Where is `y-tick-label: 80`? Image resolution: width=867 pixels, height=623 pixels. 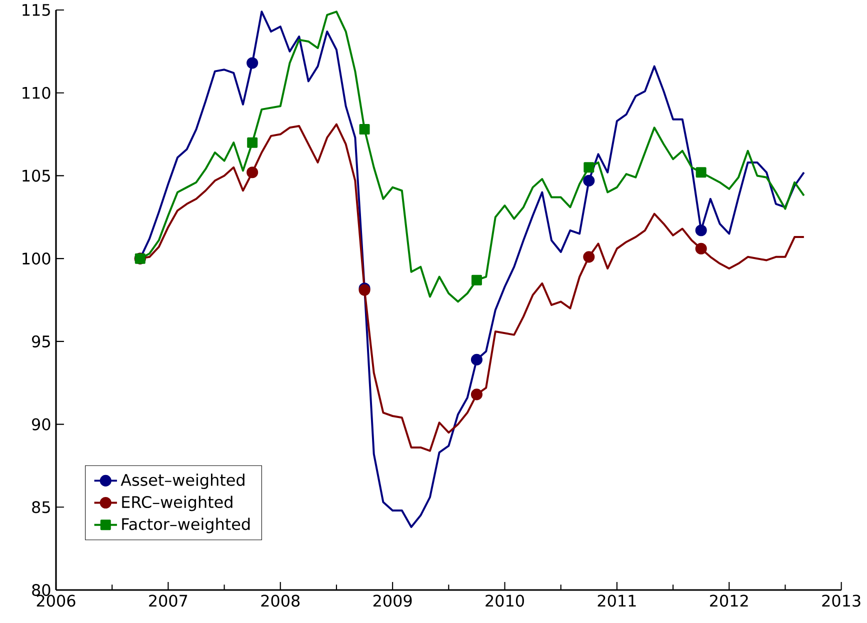 y-tick-label: 80 is located at coordinates (41, 590).